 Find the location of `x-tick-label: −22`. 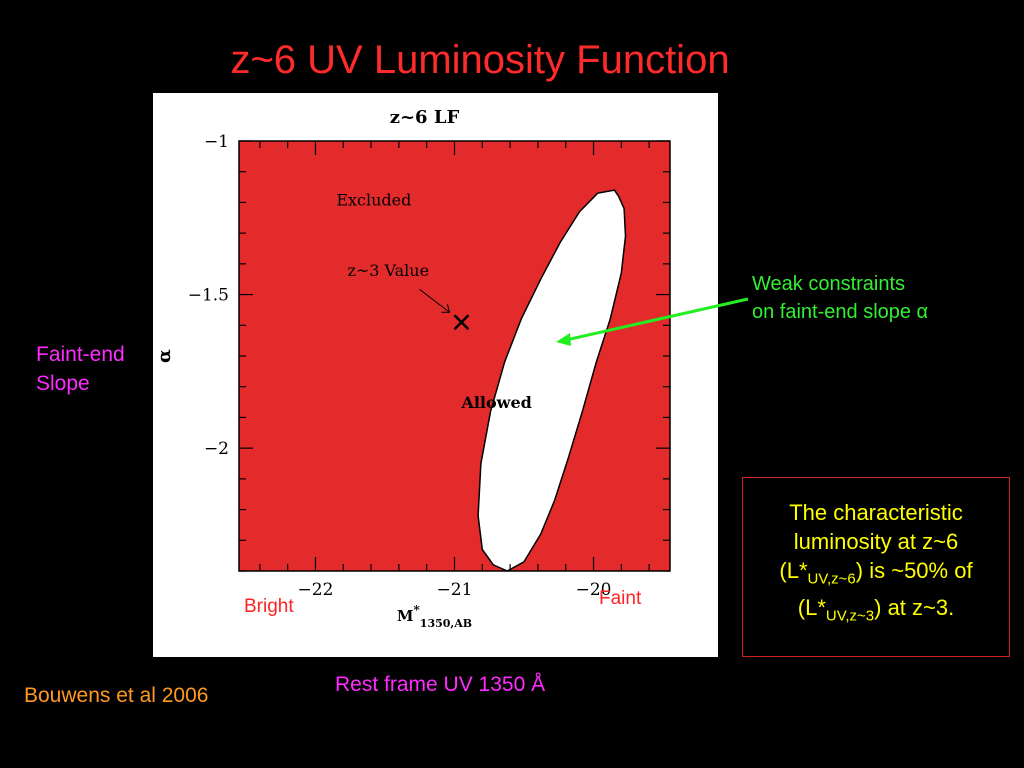

x-tick-label: −22 is located at coordinates (316, 590).